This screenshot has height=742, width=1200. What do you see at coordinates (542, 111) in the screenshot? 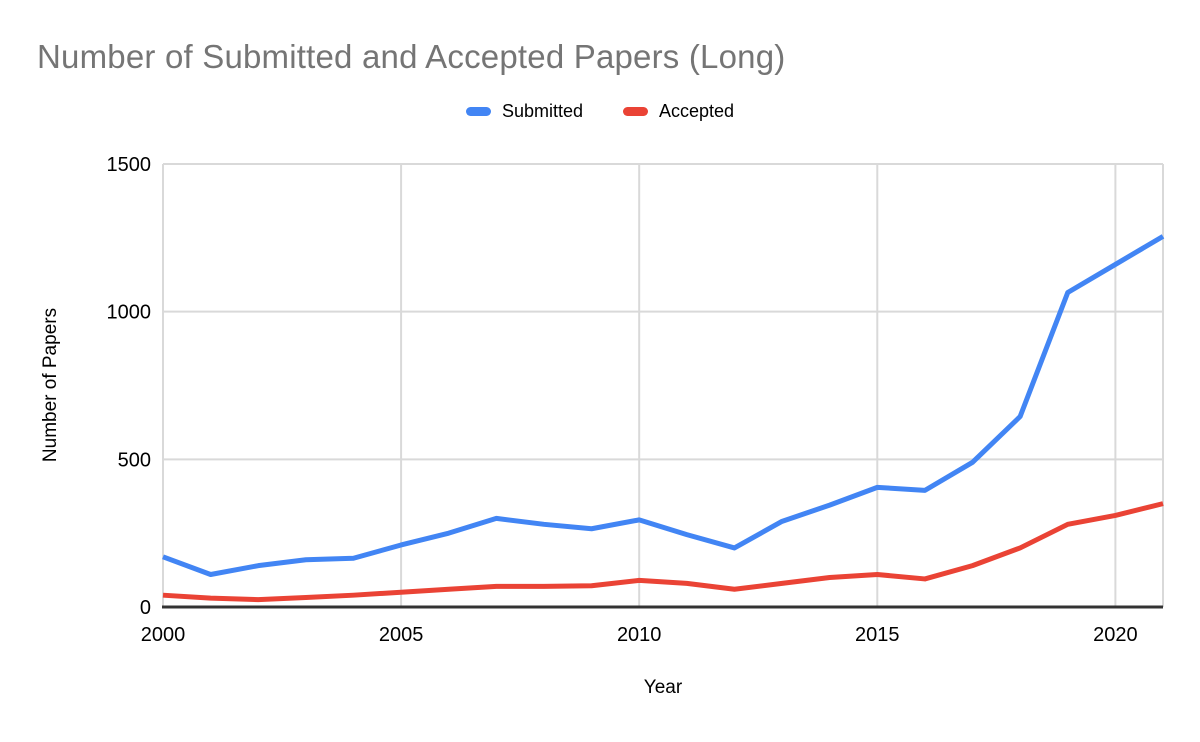
I see `legend-label: Submitted` at bounding box center [542, 111].